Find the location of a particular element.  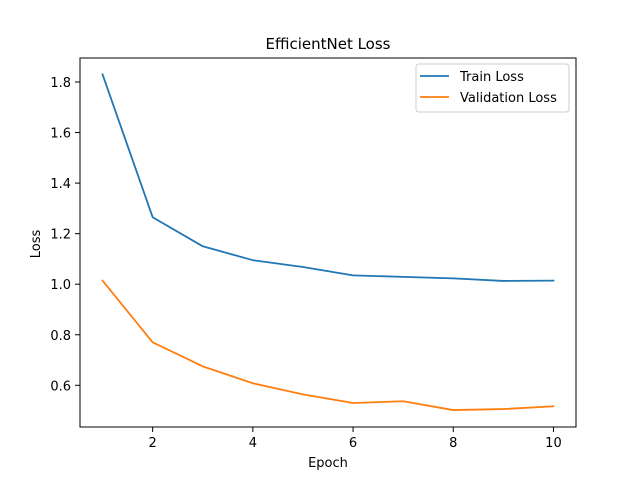

chart-title: EfficientNet Loss is located at coordinates (327, 44).